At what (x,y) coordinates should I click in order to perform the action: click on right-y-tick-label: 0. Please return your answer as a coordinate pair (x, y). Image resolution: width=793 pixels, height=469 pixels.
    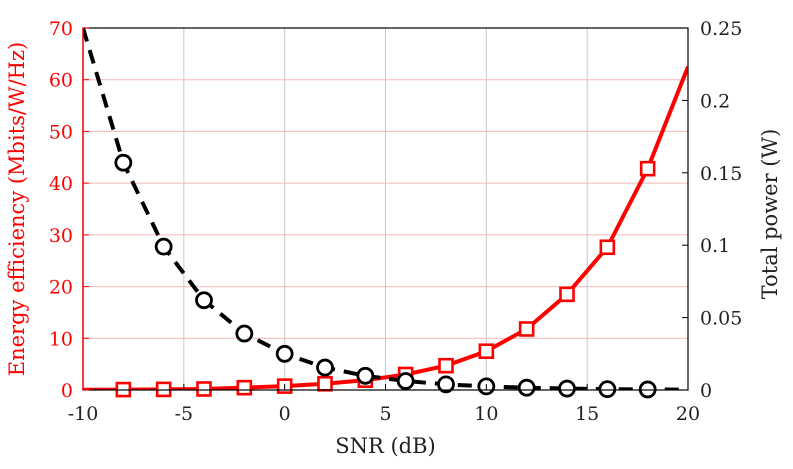
    Looking at the image, I should click on (706, 391).